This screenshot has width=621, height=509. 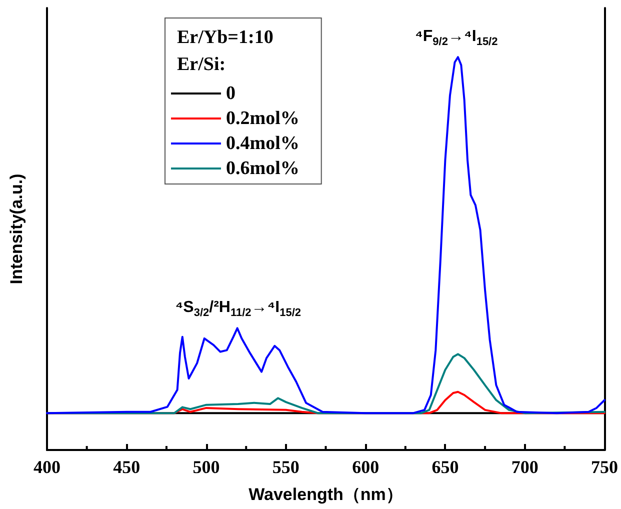 I want to click on legend-label: 0.2mol%, so click(x=263, y=118).